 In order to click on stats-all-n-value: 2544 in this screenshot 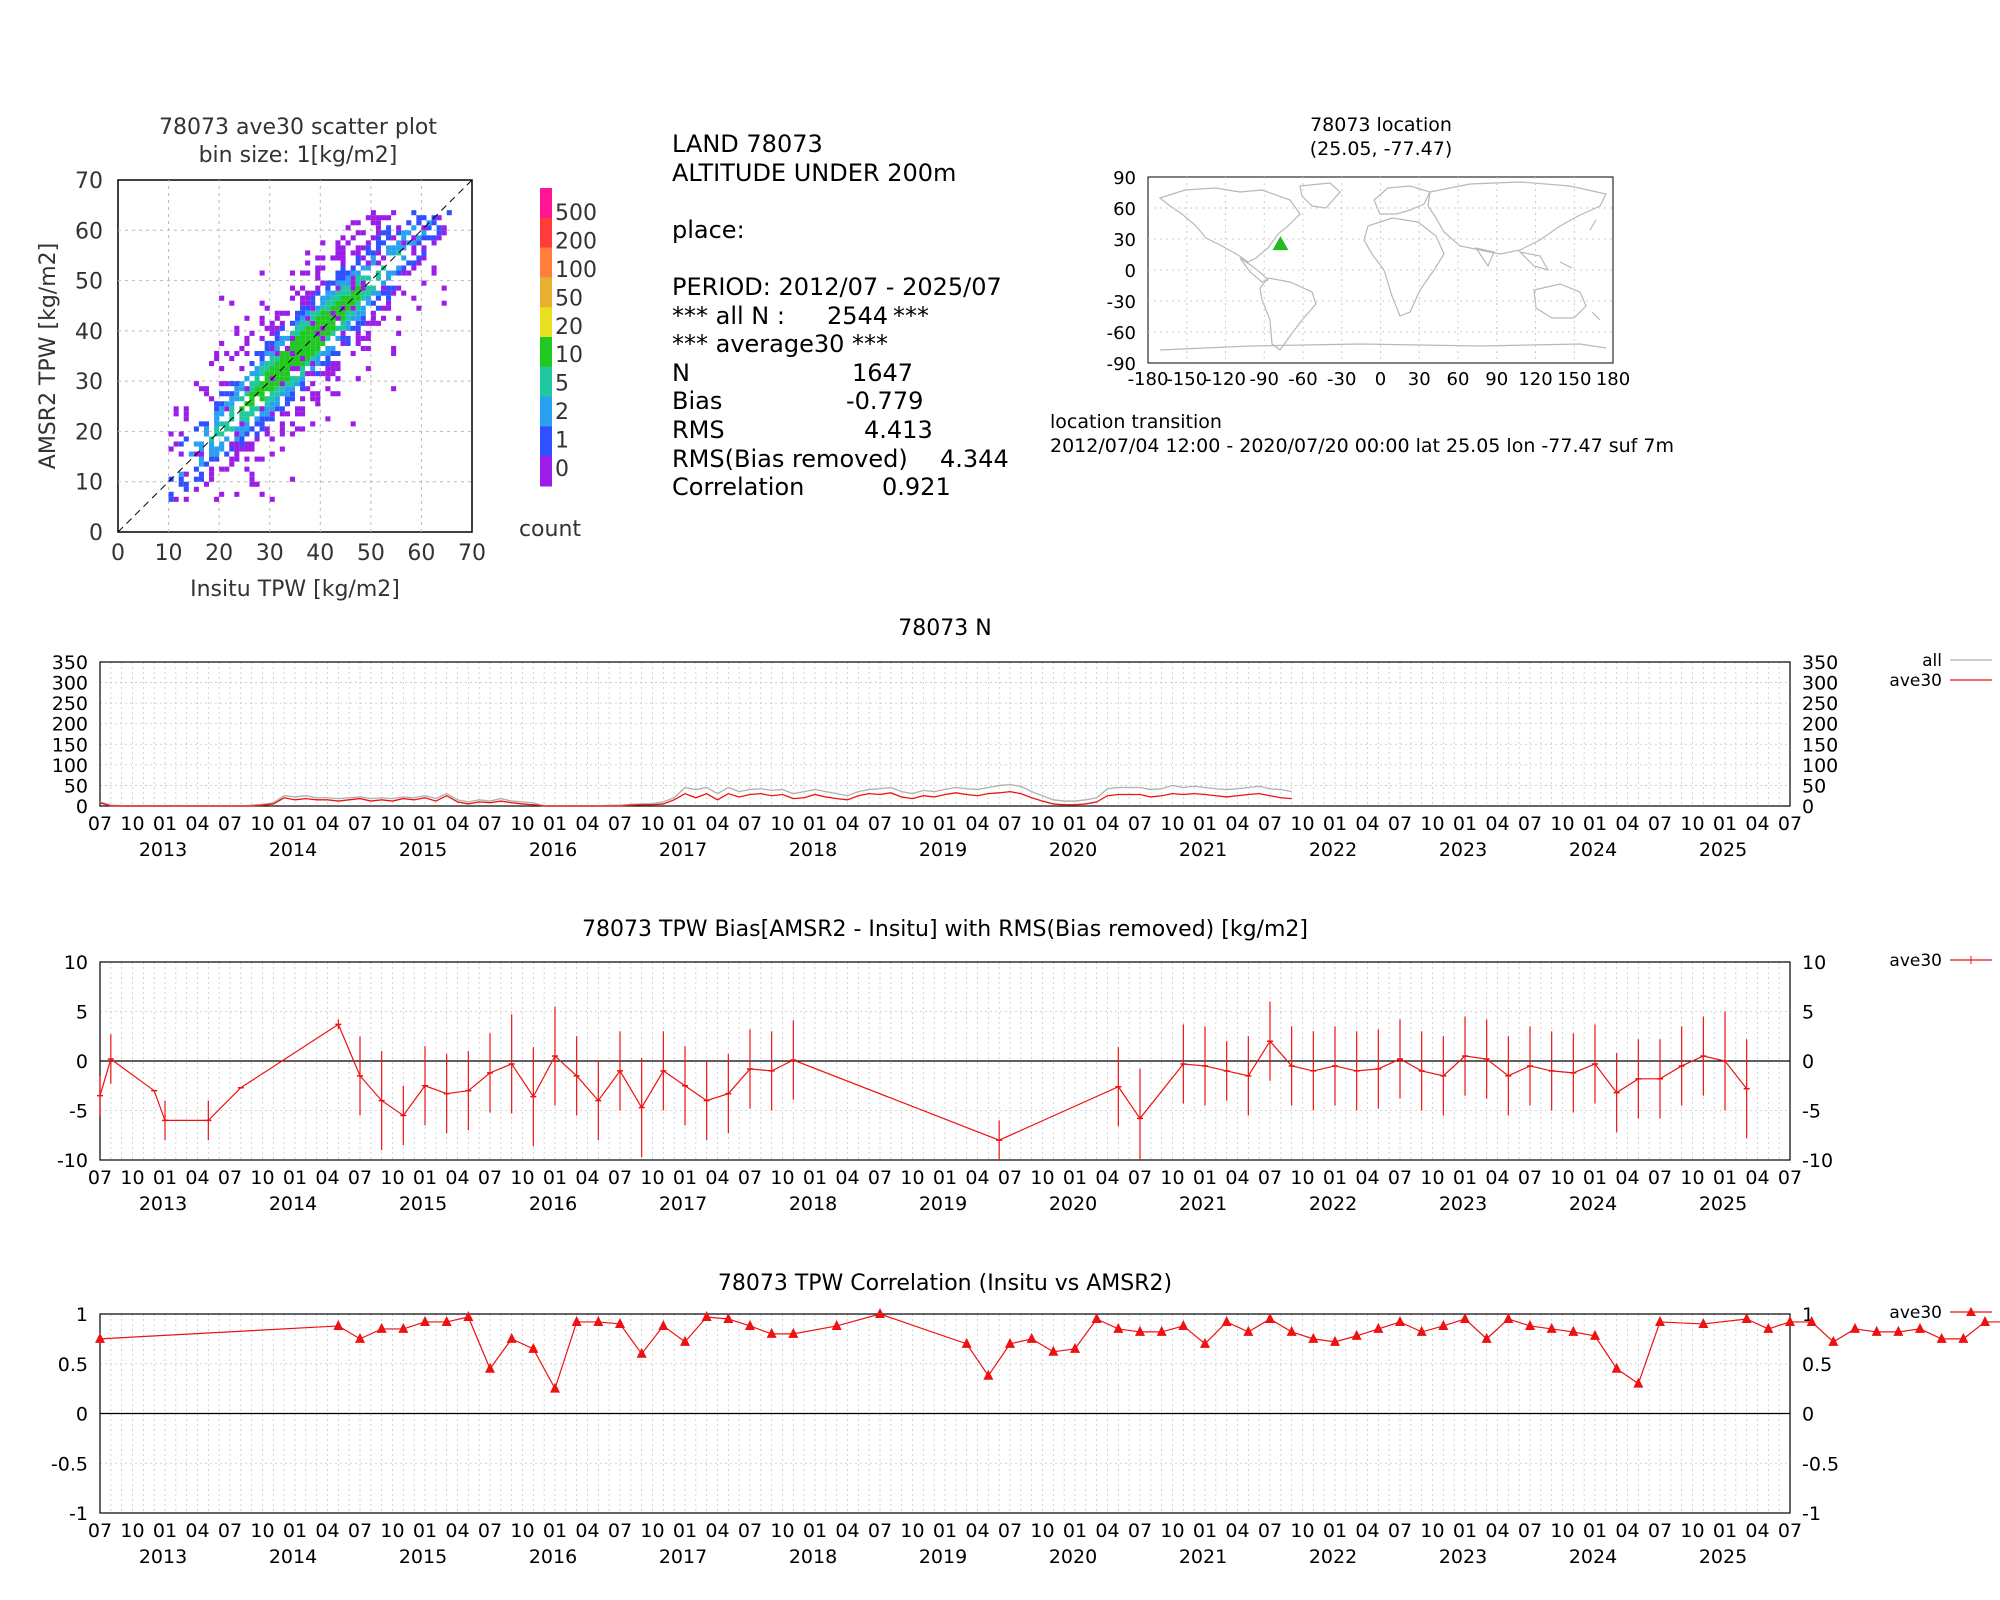, I will do `click(858, 315)`.